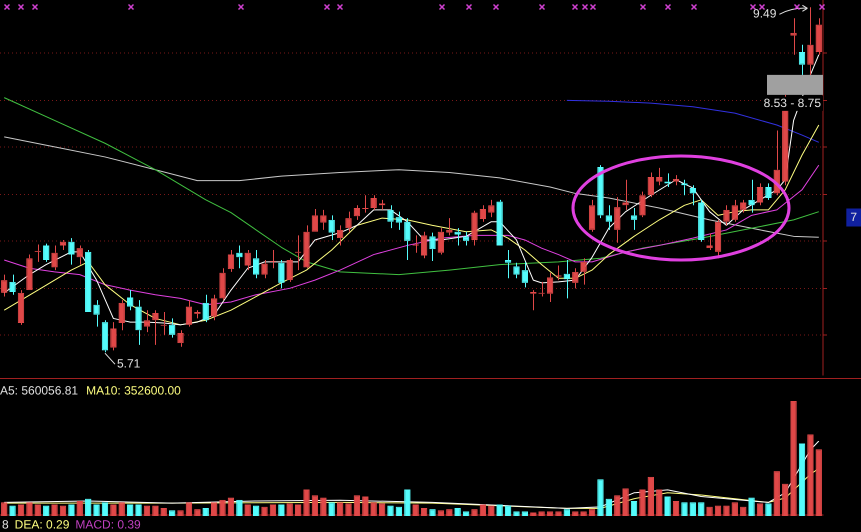 The image size is (861, 532). Describe the element at coordinates (765, 13) in the screenshot. I see `annotation: 9.49` at that location.